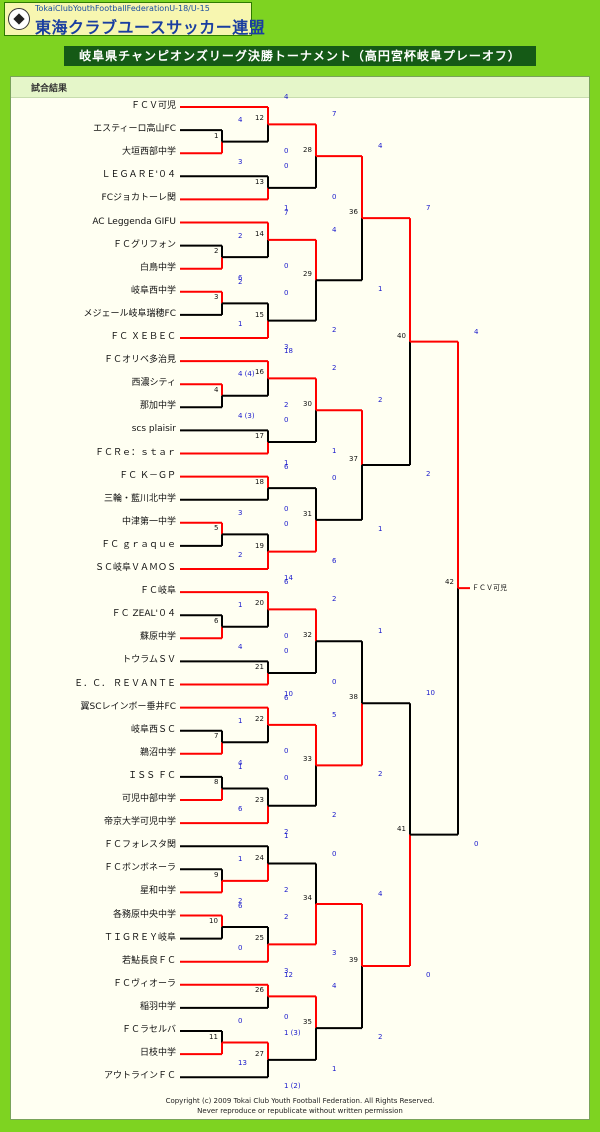 The image size is (600, 1132). I want to click on team-name: ＦＣＲｅ：ｓｔａｒ, so click(135, 452).